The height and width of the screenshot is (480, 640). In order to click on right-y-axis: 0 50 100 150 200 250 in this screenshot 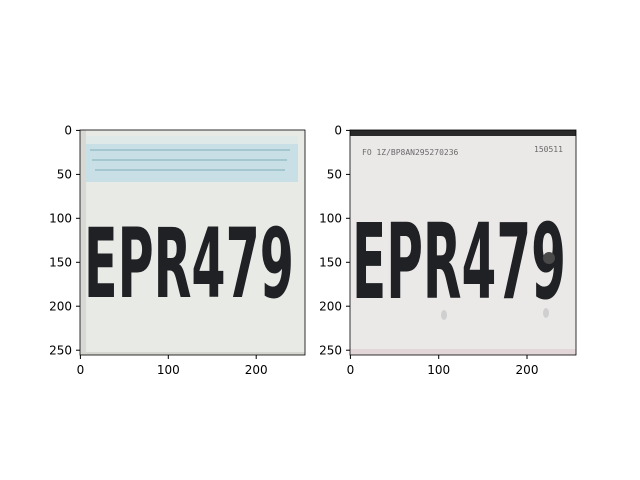, I will do `click(334, 240)`.